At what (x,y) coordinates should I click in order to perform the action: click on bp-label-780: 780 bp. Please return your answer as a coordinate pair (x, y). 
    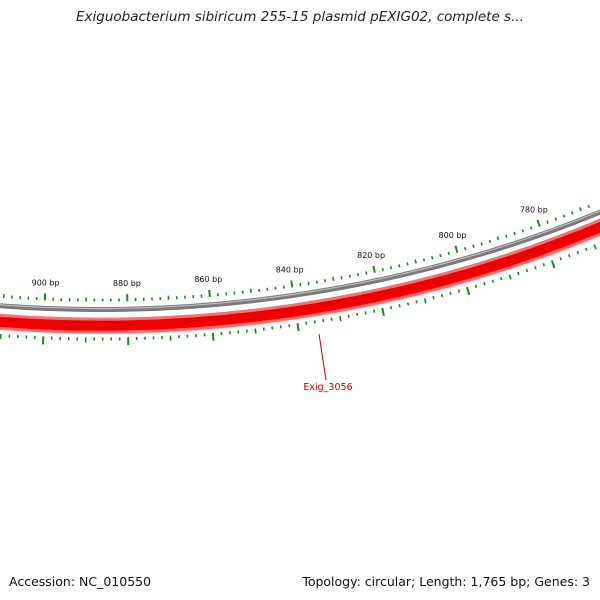
    Looking at the image, I should click on (534, 210).